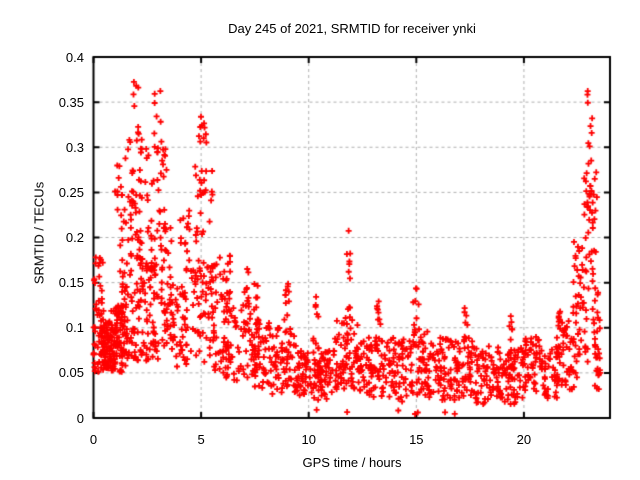 The height and width of the screenshot is (480, 640). What do you see at coordinates (71, 192) in the screenshot?
I see `y-tick-label: 0.25` at bounding box center [71, 192].